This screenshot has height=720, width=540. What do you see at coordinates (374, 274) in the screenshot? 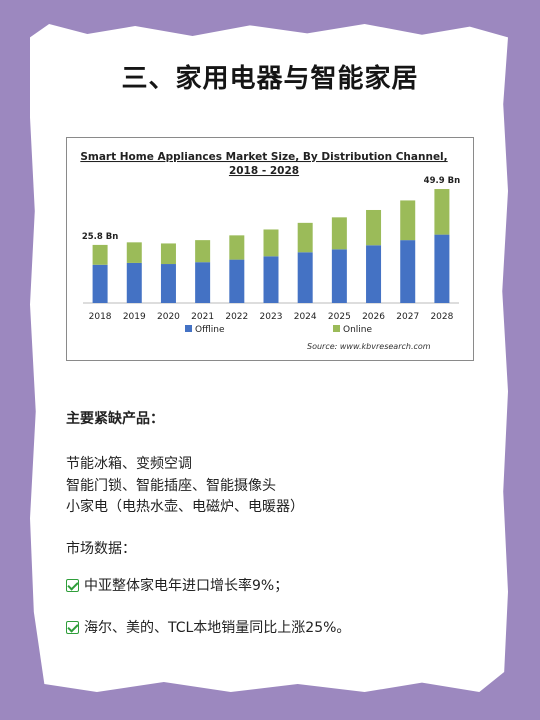
I see `bar-offline-2026` at bounding box center [374, 274].